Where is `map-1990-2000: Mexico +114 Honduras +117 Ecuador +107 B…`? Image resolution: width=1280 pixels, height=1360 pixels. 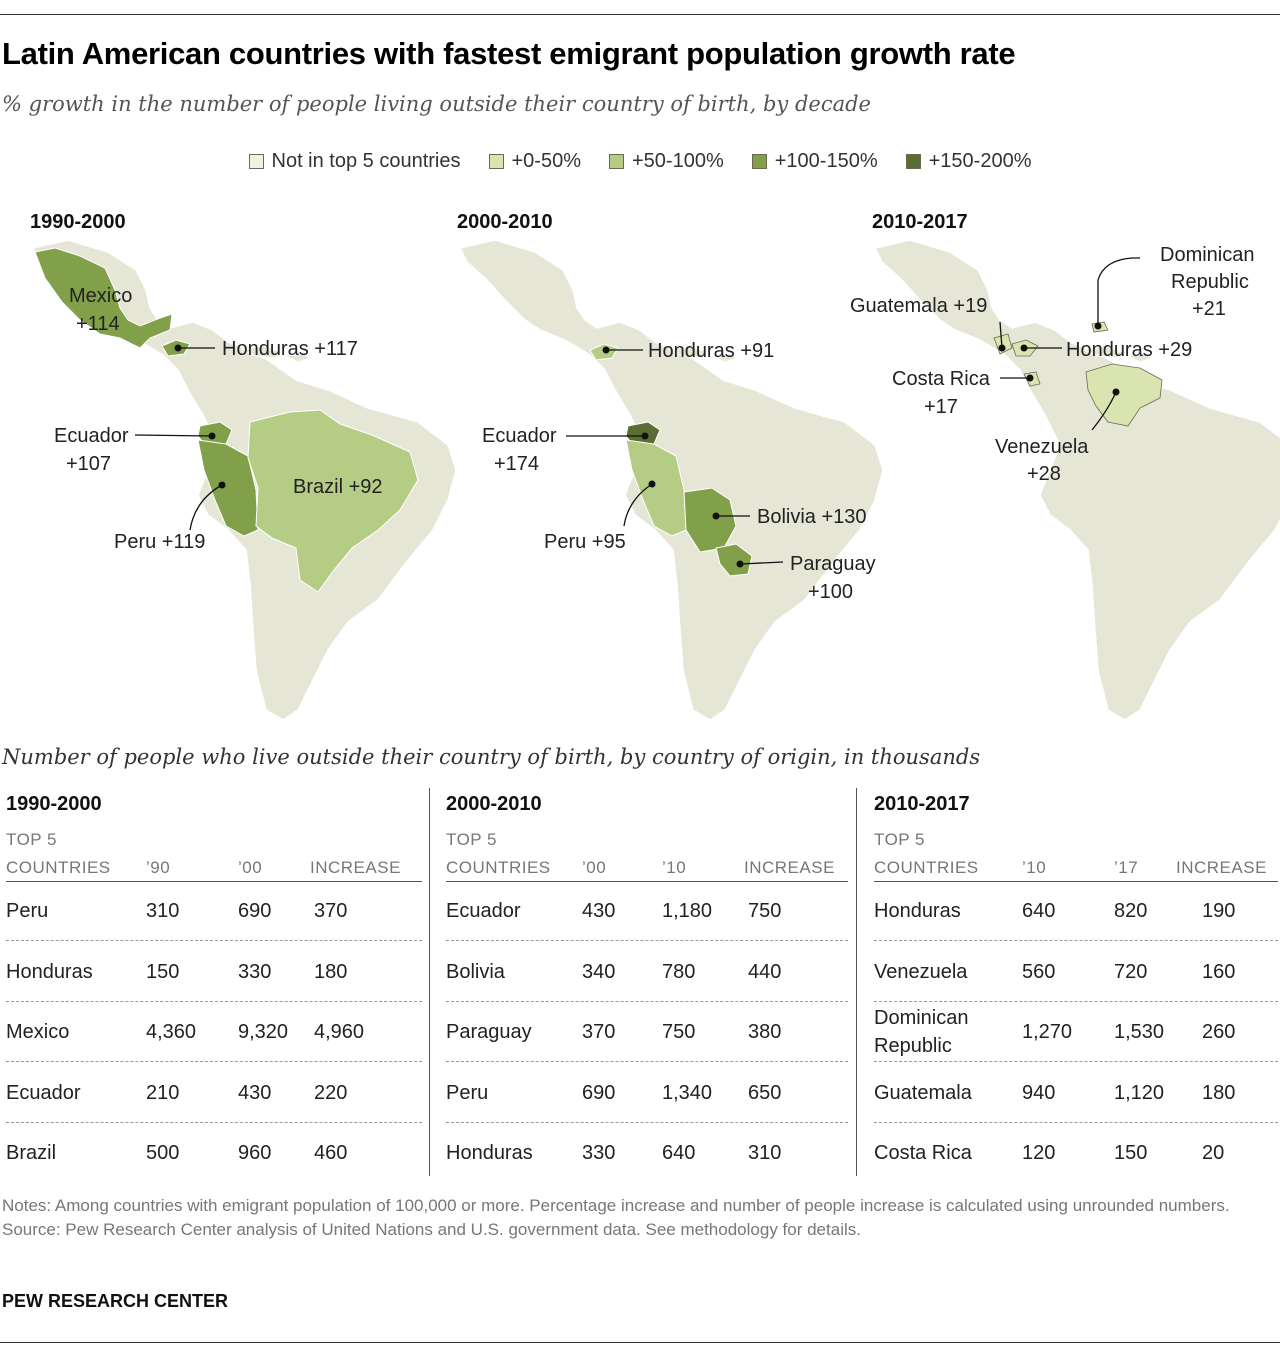 map-1990-2000: Mexico +114 Honduras +117 Ecuador +107 B… is located at coordinates (244, 480).